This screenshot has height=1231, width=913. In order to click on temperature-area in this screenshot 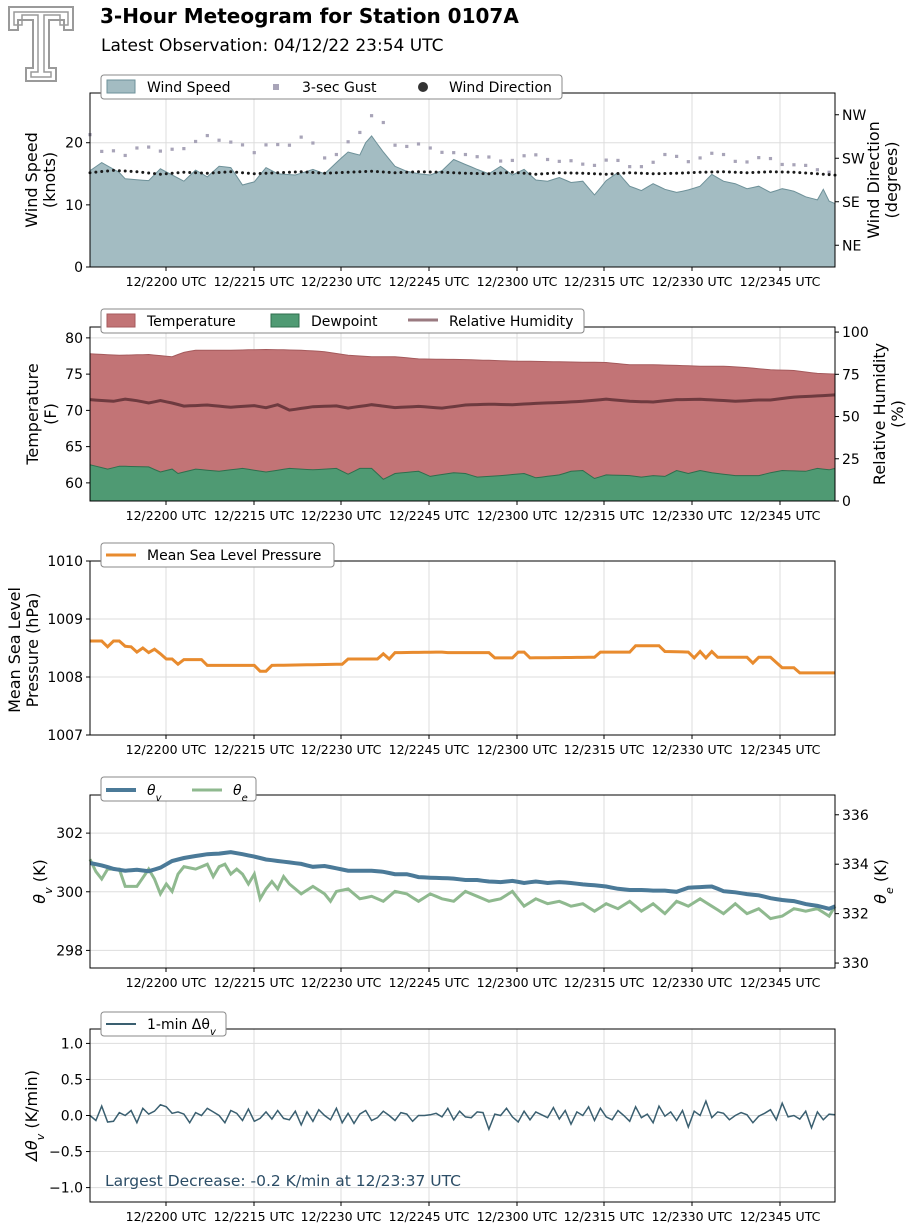, I will do `click(462, 425)`.